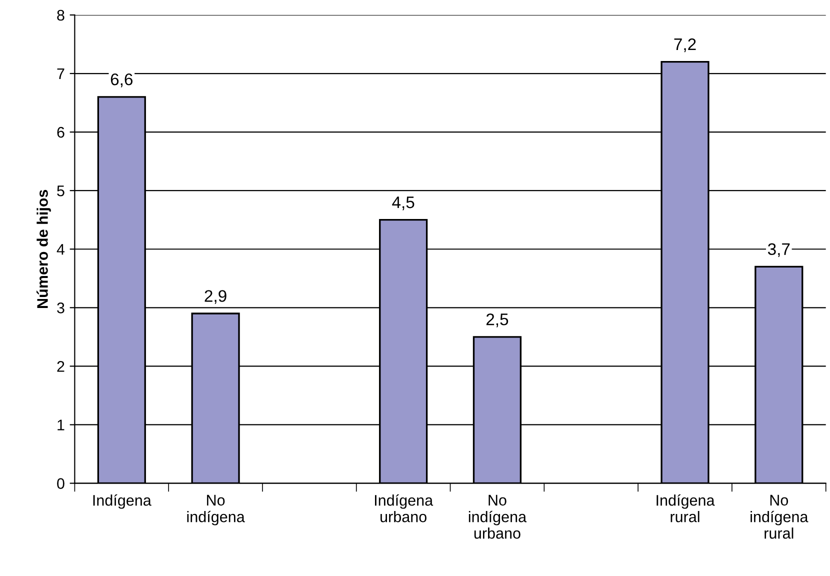 The height and width of the screenshot is (576, 830). Describe the element at coordinates (497, 320) in the screenshot. I see `data-label: 2,5` at that location.